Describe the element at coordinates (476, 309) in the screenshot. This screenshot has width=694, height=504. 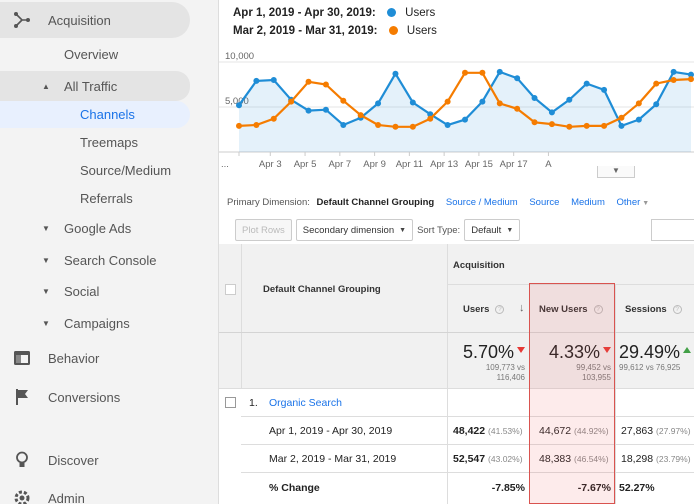
I see `users-header-label: Users` at that location.